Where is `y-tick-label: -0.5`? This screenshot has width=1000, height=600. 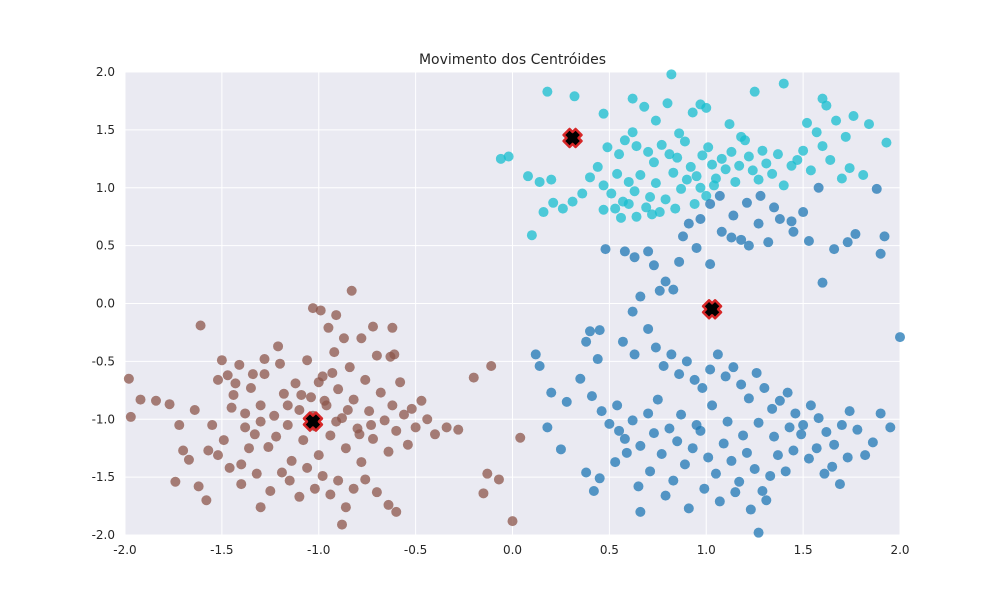 y-tick-label: -0.5 is located at coordinates (103, 361).